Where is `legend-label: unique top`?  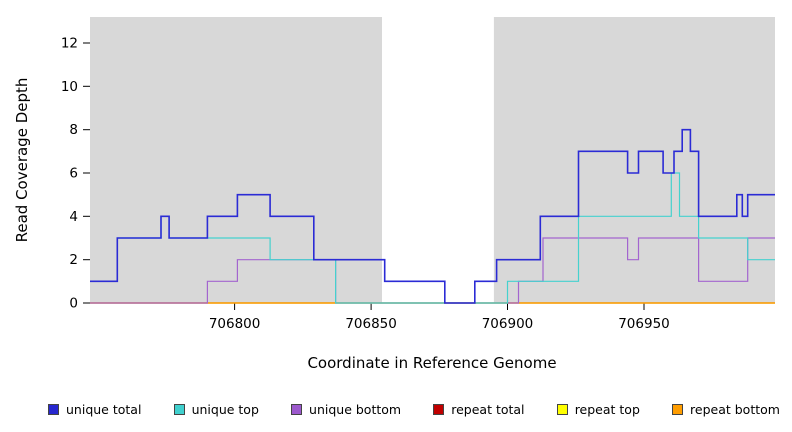 legend-label: unique top is located at coordinates (225, 409).